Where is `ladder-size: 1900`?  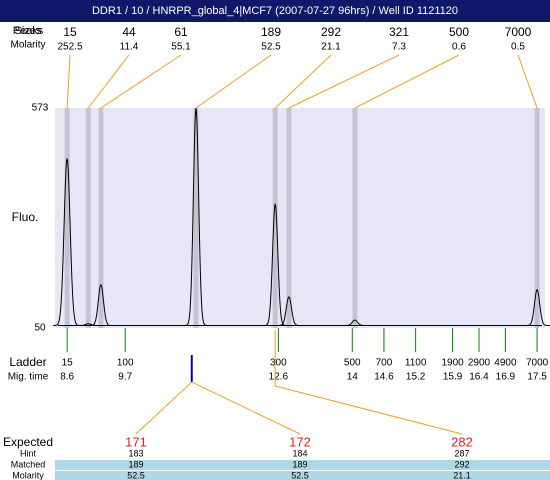
ladder-size: 1900 is located at coordinates (452, 363).